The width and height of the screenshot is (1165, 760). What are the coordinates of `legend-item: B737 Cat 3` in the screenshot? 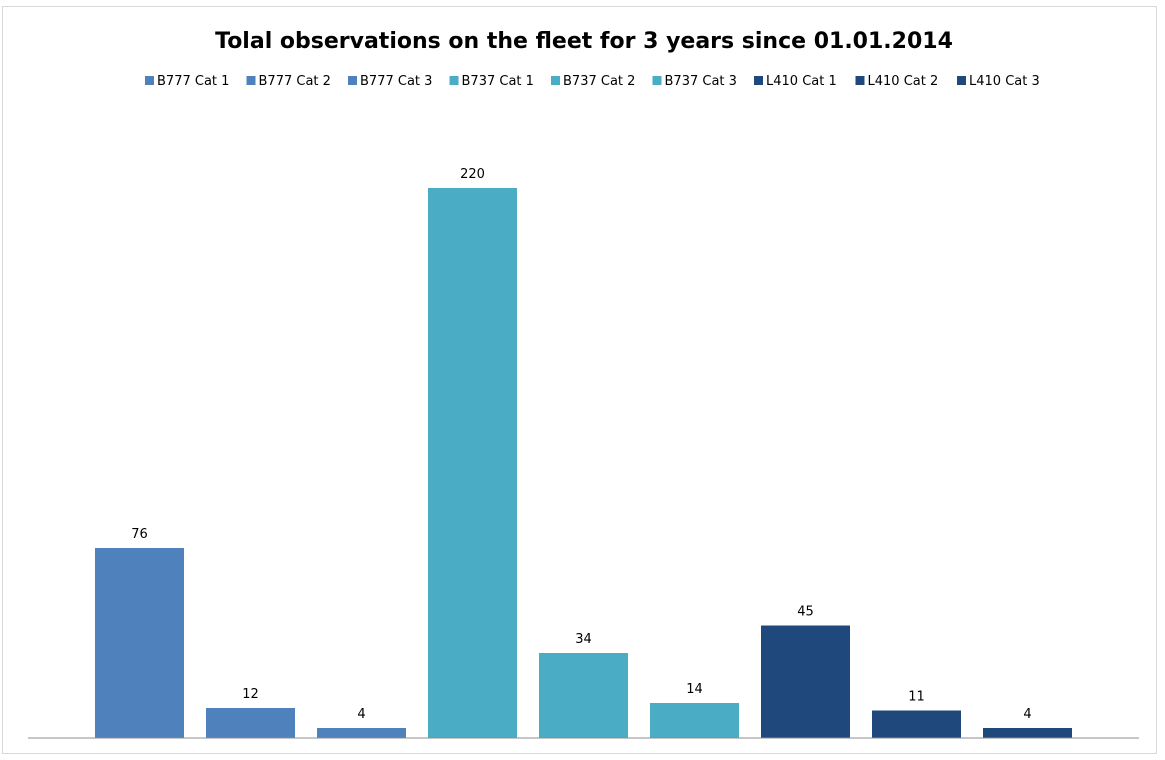 It's located at (694, 81).